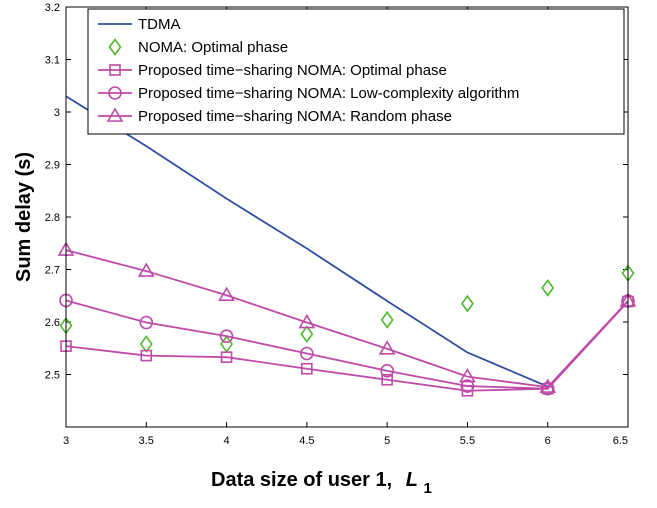 The height and width of the screenshot is (508, 657). I want to click on legend-marker-square, so click(115, 70).